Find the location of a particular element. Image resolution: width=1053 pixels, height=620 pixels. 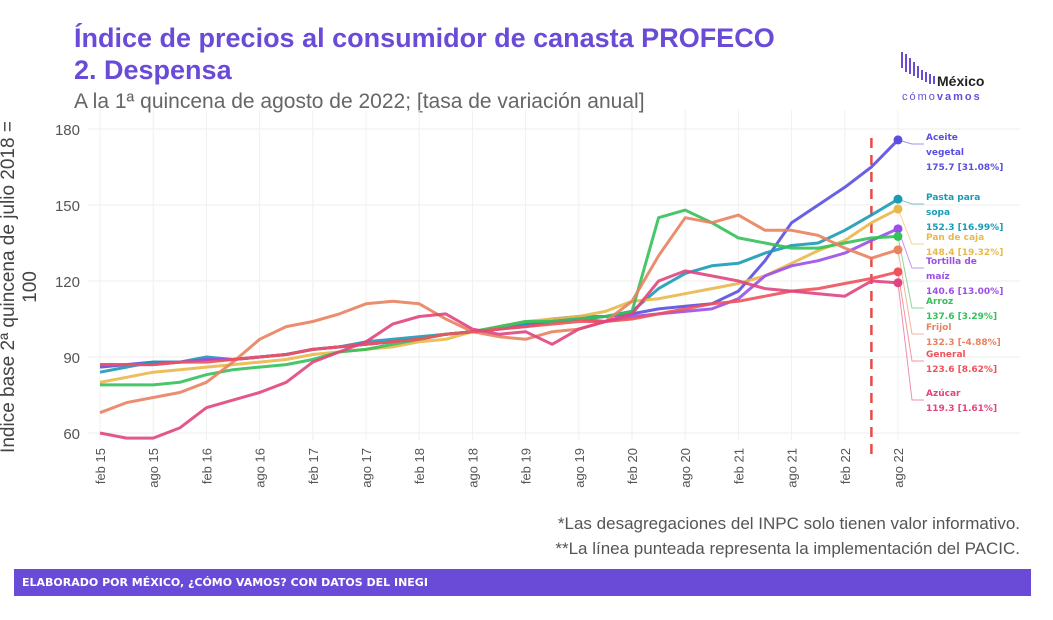

x-tick-label: feb 17 is located at coordinates (313, 466).